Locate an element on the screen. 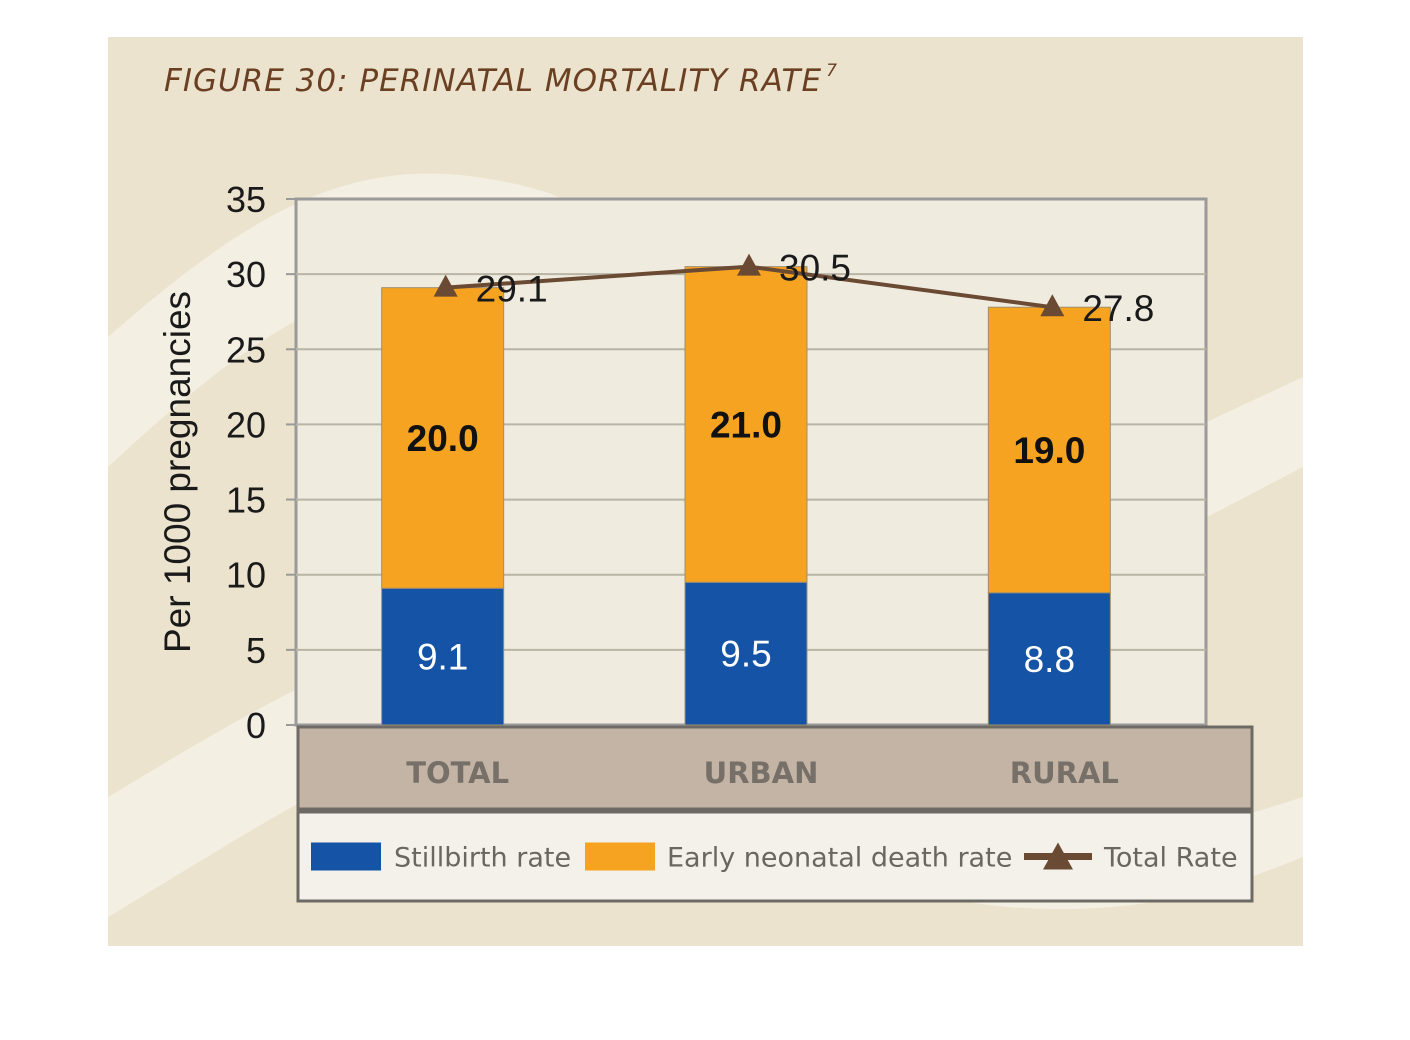  y-tick-label: 5 is located at coordinates (256, 650).